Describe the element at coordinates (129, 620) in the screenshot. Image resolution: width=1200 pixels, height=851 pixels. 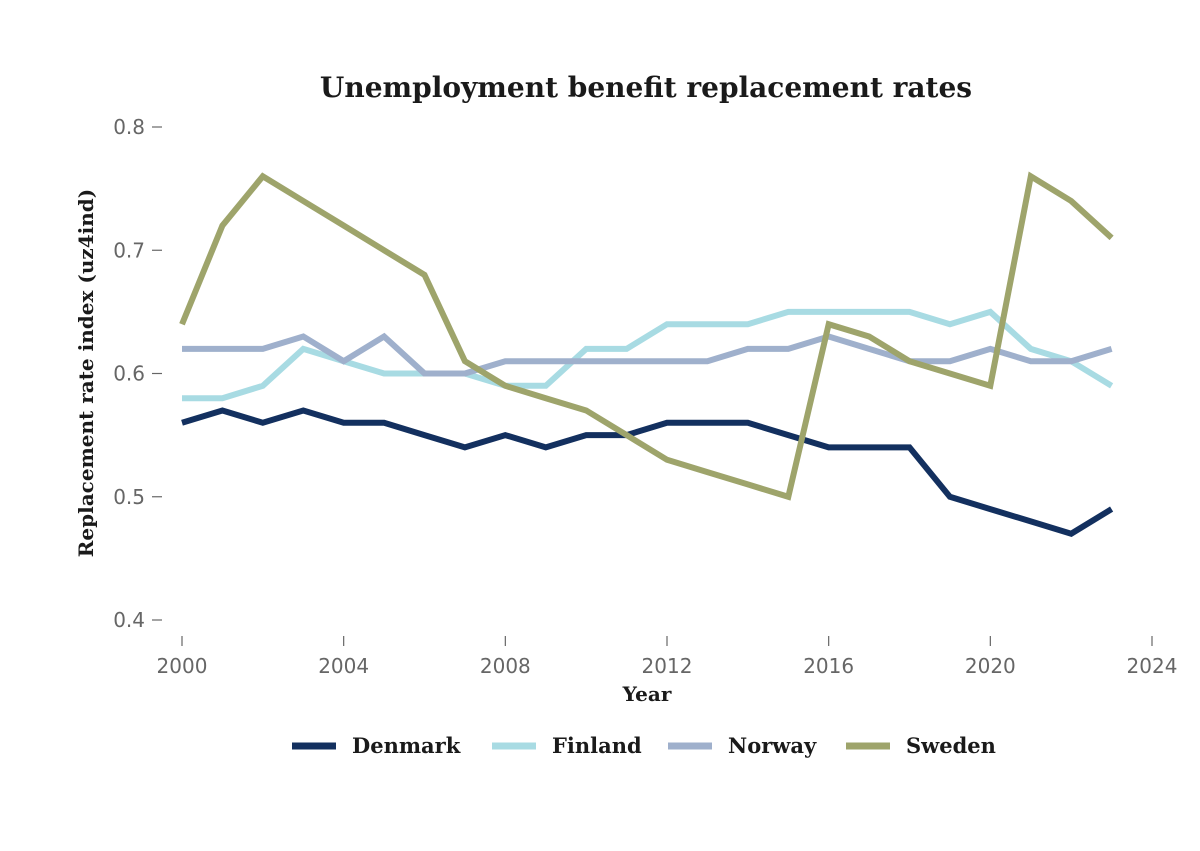
I see `y-tick-label: 0.4` at that location.